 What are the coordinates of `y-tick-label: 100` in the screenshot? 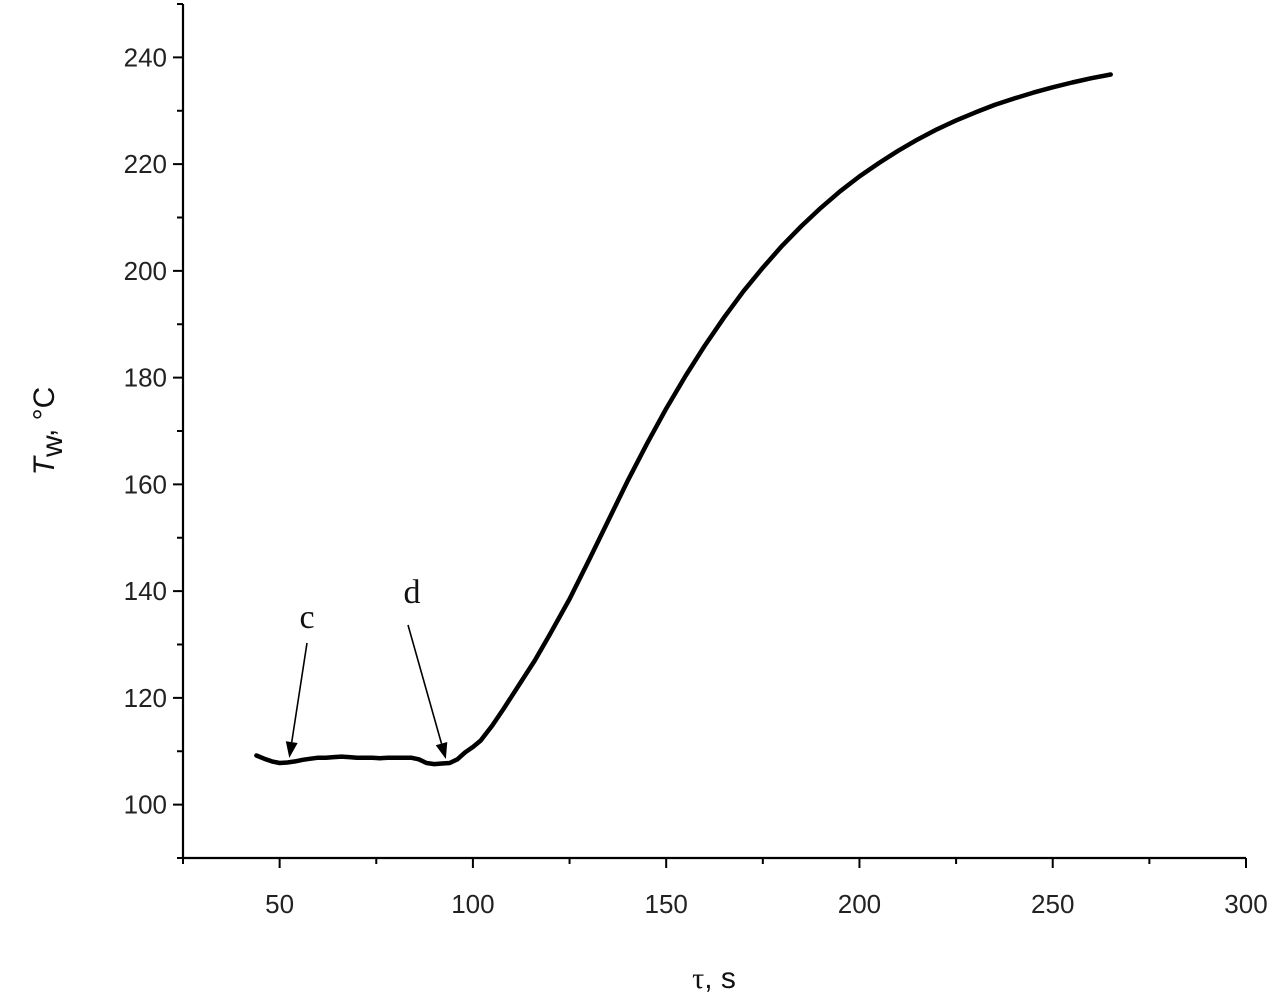 It's located at (145, 805).